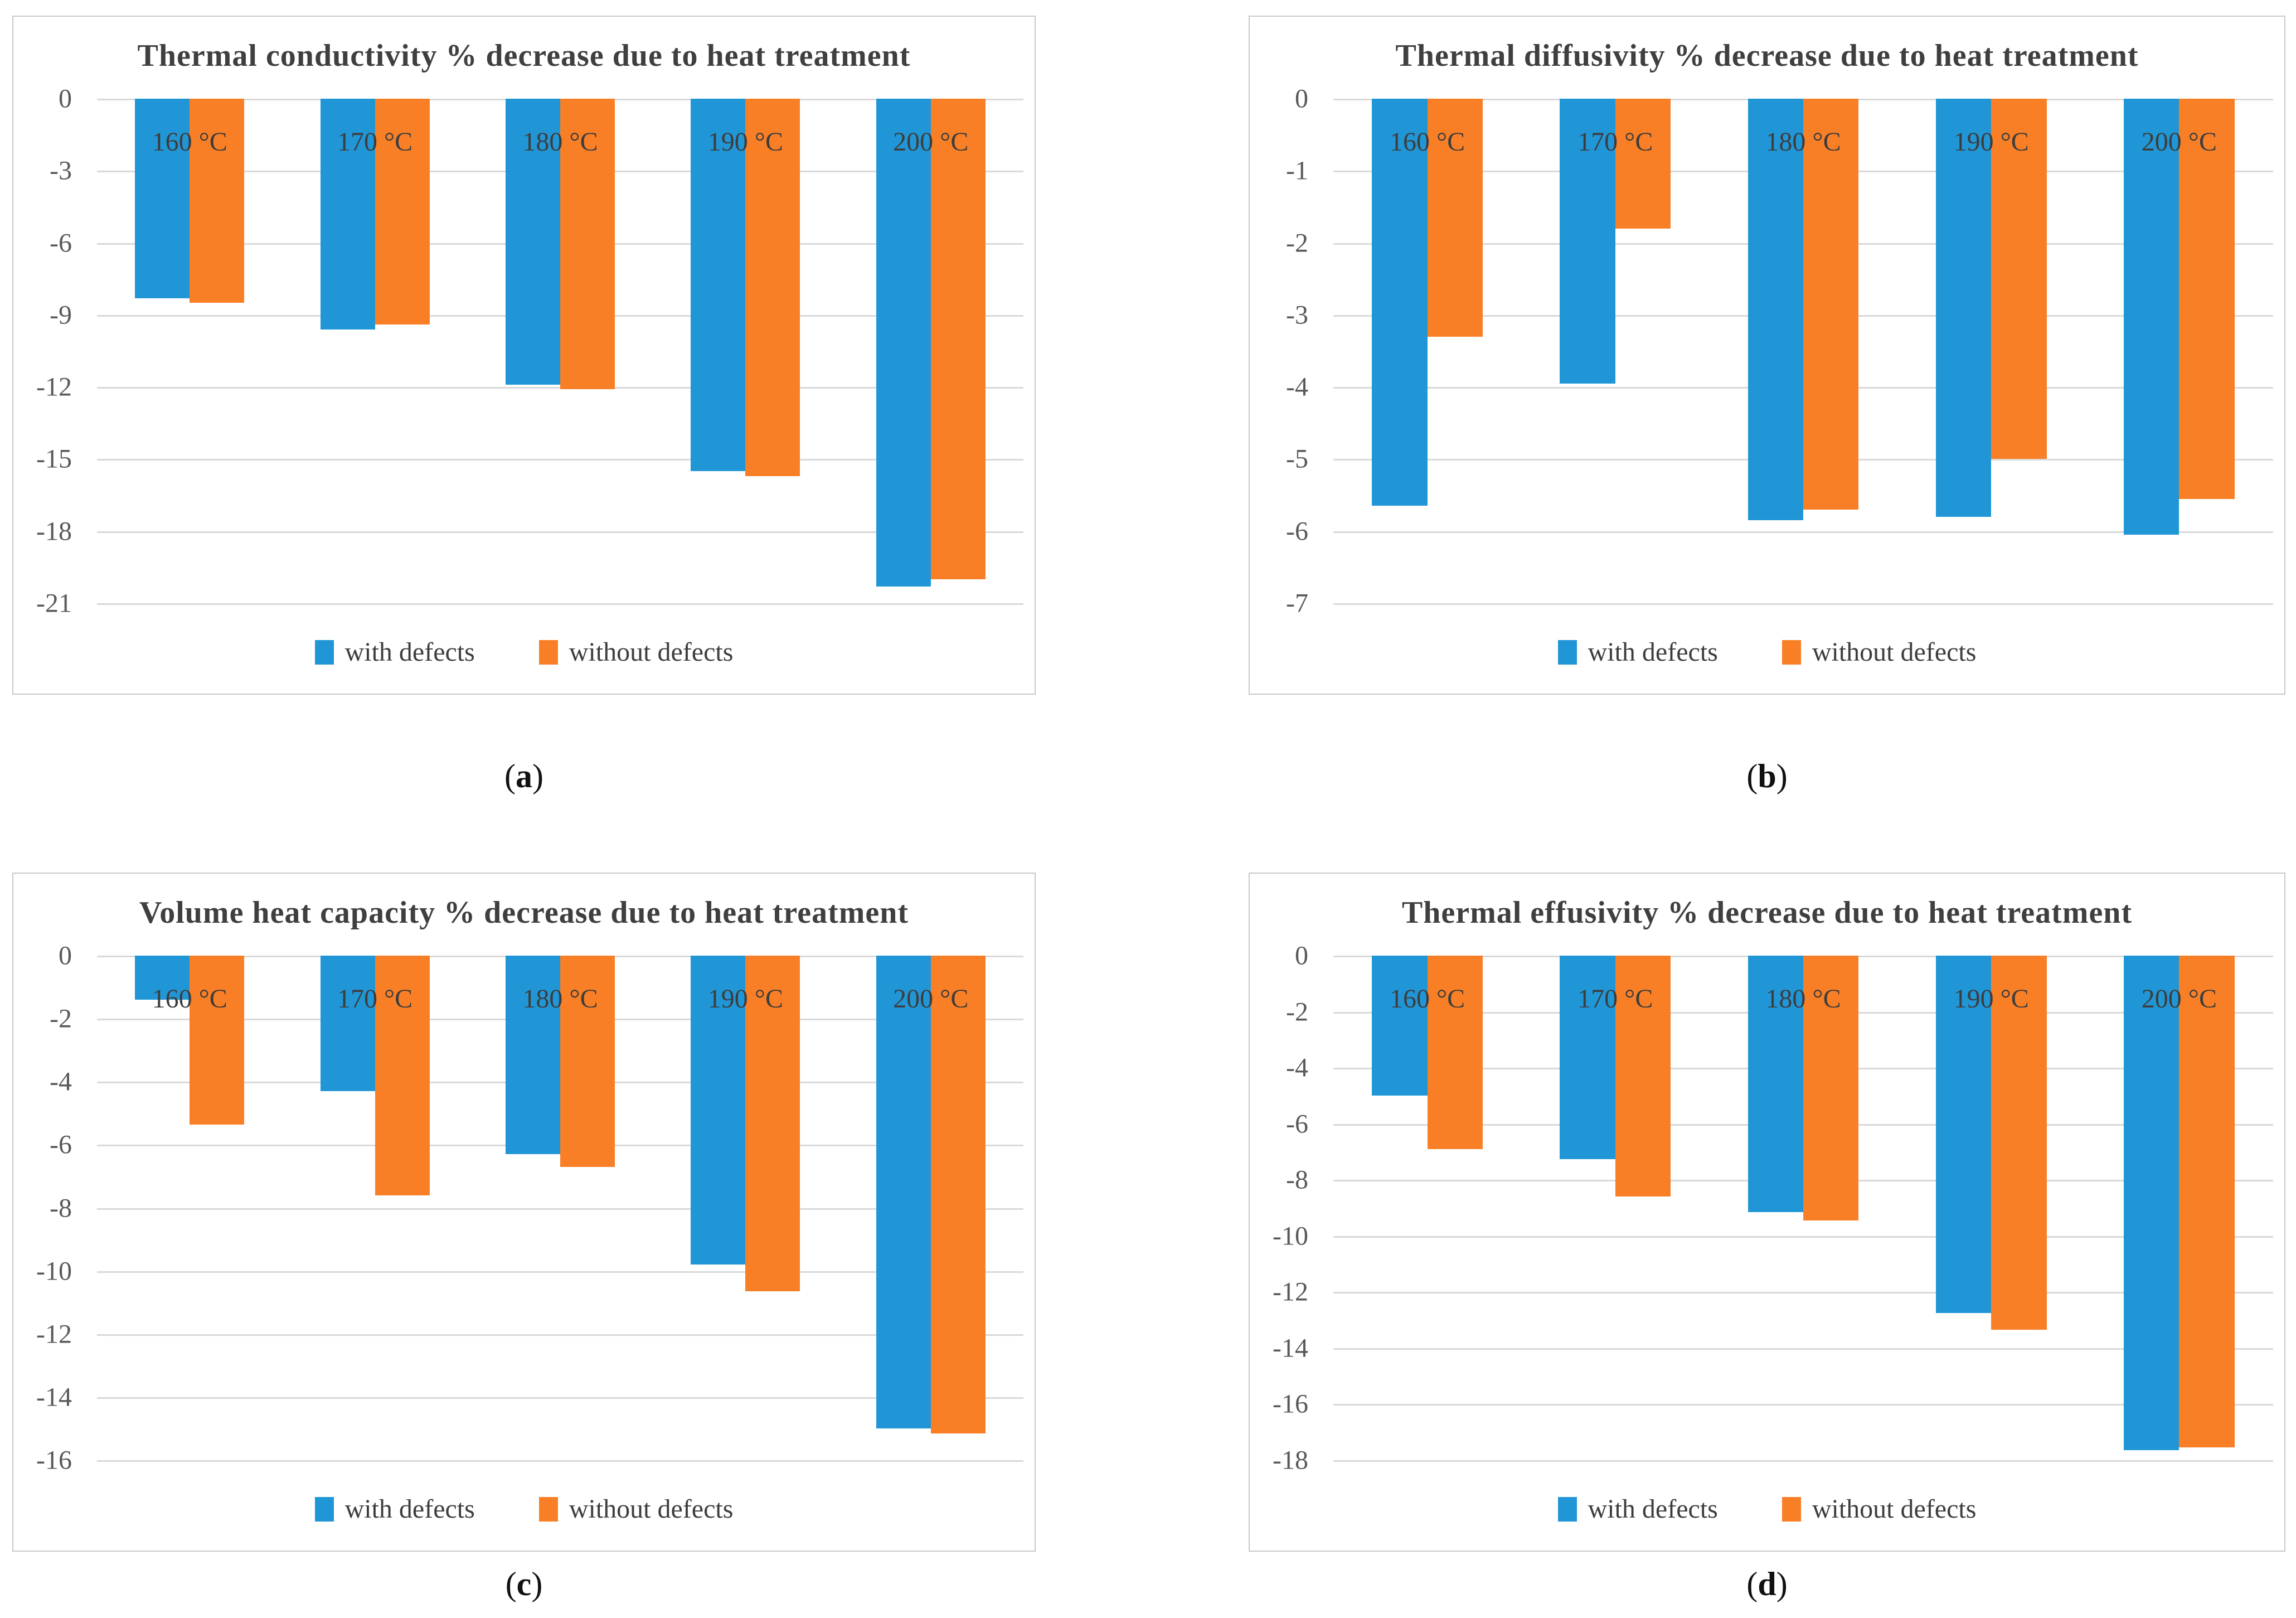 The height and width of the screenshot is (1618, 2296). I want to click on y-tick-label: -18, so click(54, 531).